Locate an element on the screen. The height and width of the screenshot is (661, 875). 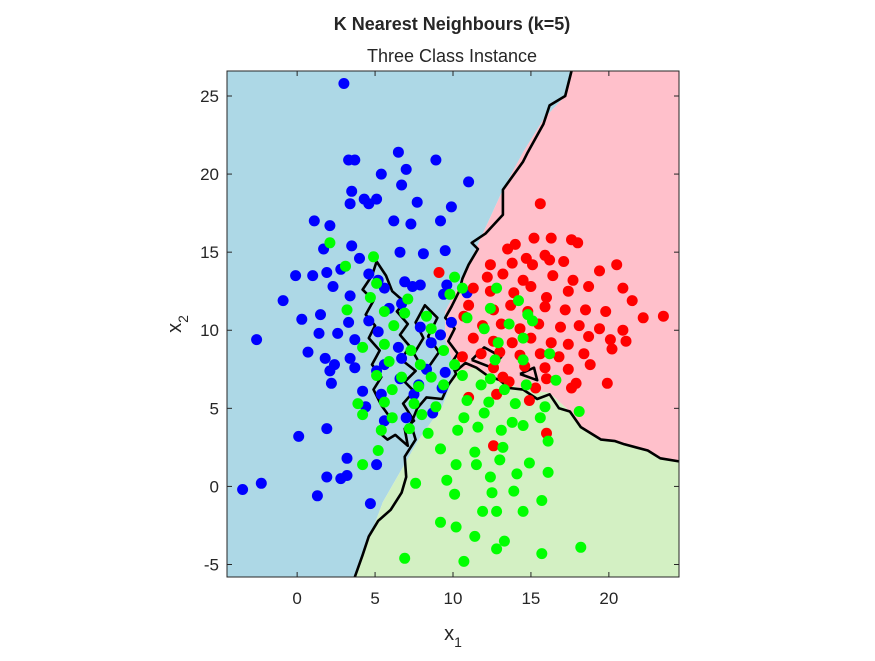
x-tick-label: 20 is located at coordinates (608, 598).